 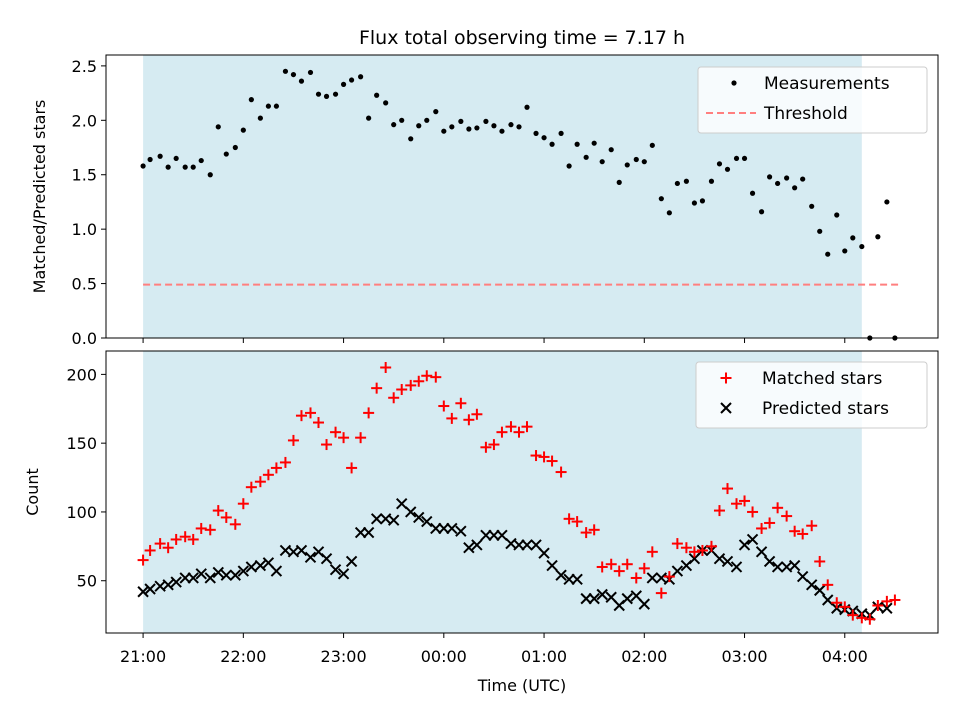 I want to click on ratio-y-ticks: 0.0 0.5 1.0 1.5 2.0 2.5, so click(x=89, y=202).